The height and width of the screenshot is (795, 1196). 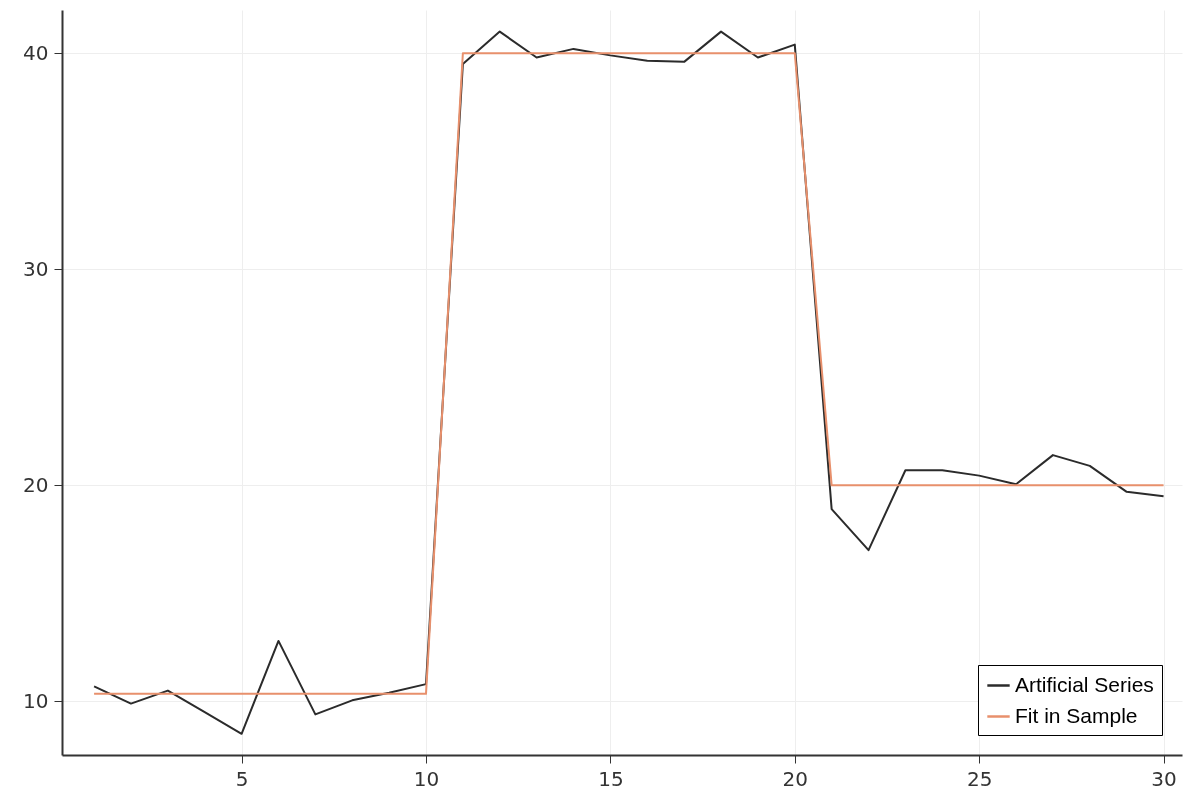 I want to click on y-tick-label: 20, so click(x=36, y=484).